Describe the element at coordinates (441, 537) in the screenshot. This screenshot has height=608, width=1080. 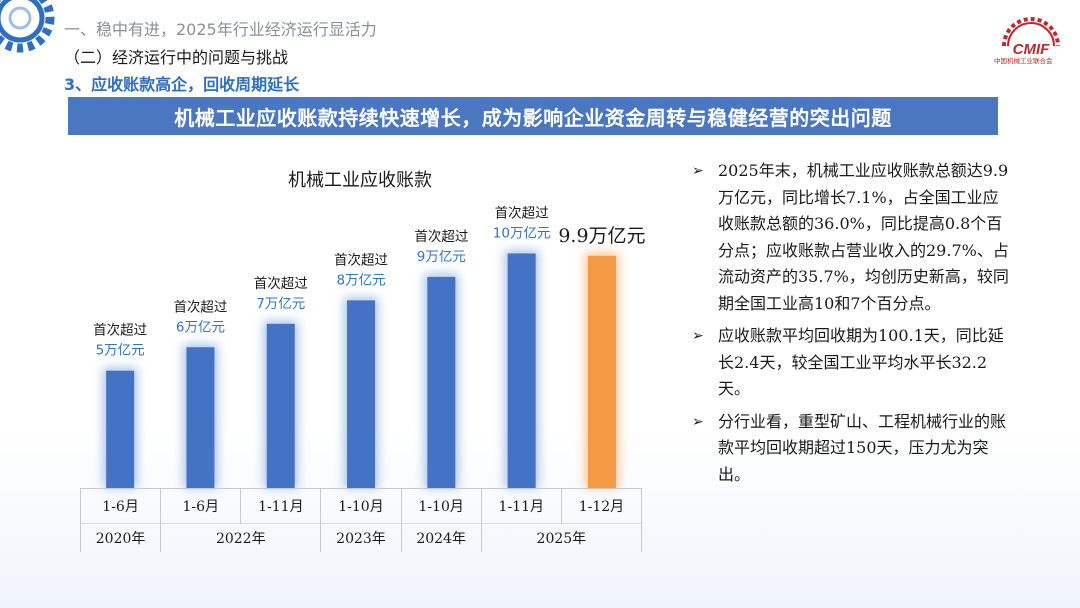
I see `year-label-3: 2024年` at that location.